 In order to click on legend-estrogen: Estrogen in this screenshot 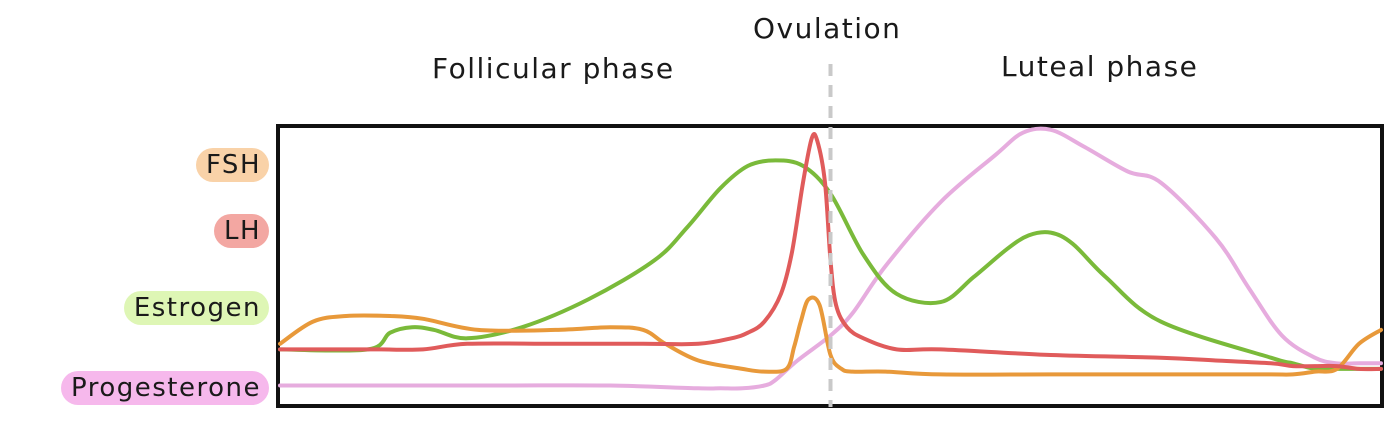, I will do `click(196, 308)`.